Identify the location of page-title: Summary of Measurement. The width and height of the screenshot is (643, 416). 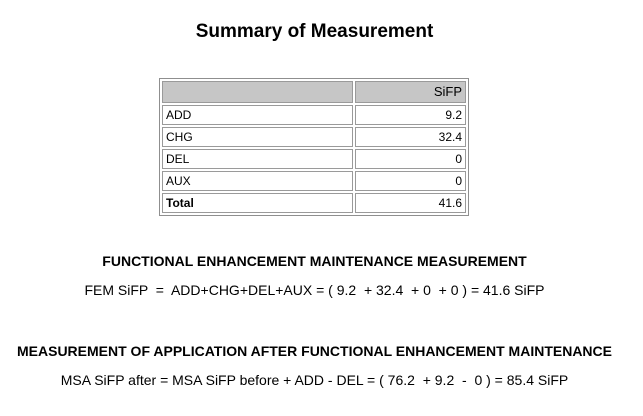
(314, 31).